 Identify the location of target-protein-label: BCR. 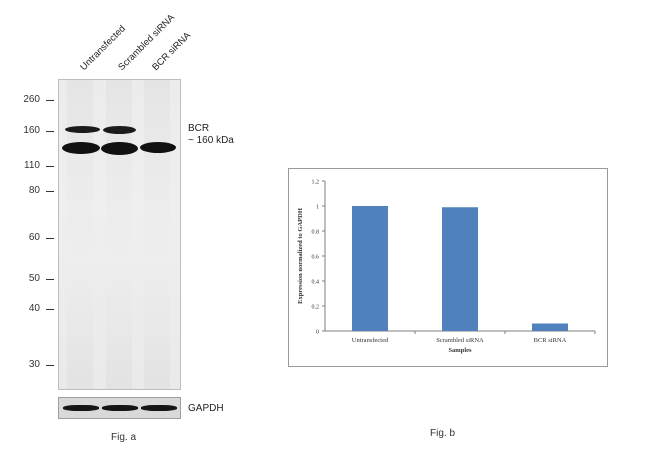
(199, 128).